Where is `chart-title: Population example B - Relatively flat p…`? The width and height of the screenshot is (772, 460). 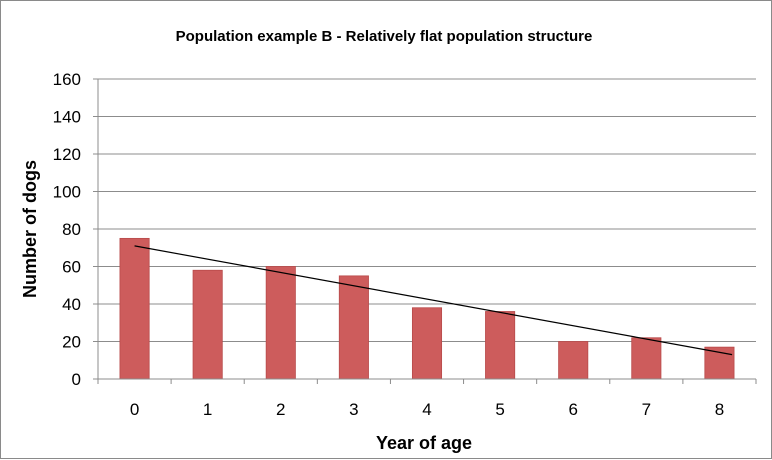
chart-title: Population example B - Relatively flat p… is located at coordinates (384, 36).